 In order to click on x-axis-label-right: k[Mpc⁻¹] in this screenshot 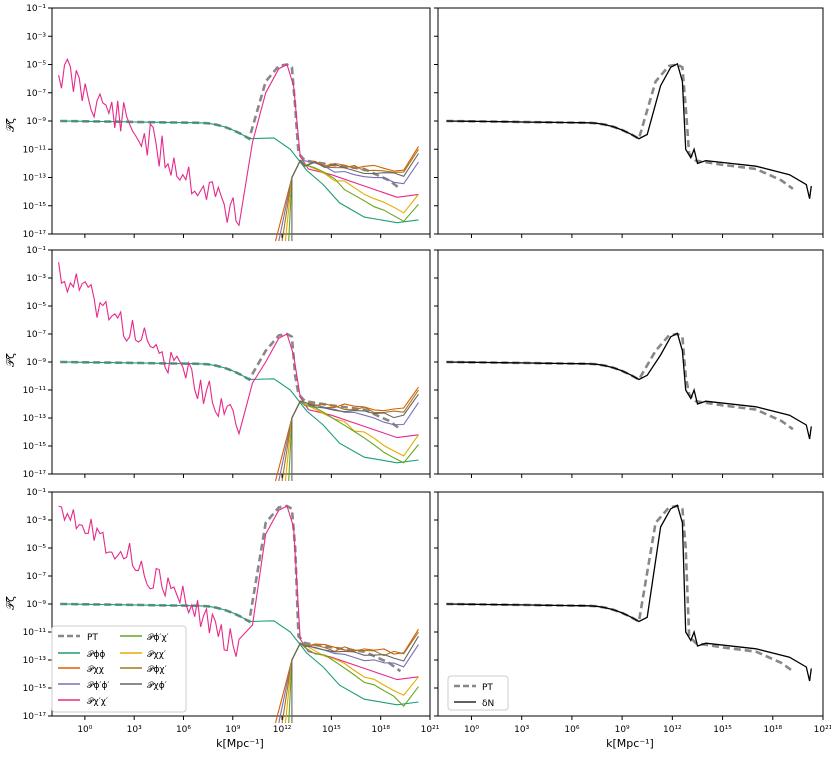, I will do `click(630, 743)`.